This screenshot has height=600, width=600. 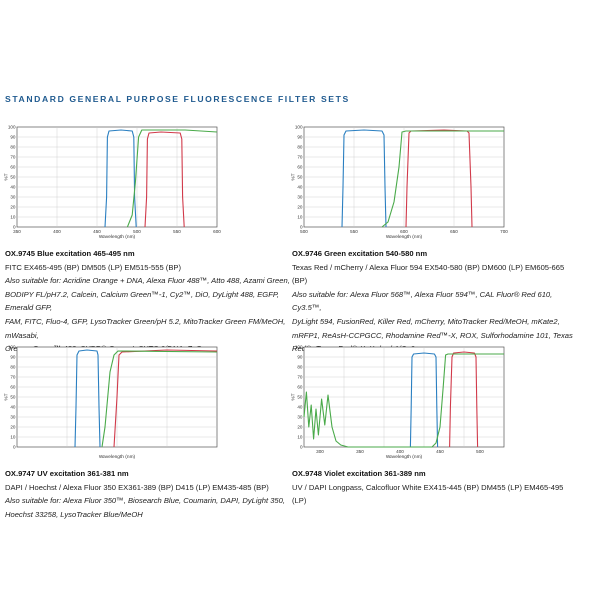 I want to click on filter-title: OX.9747 UV excitation 361-381 nm, so click(x=67, y=473).